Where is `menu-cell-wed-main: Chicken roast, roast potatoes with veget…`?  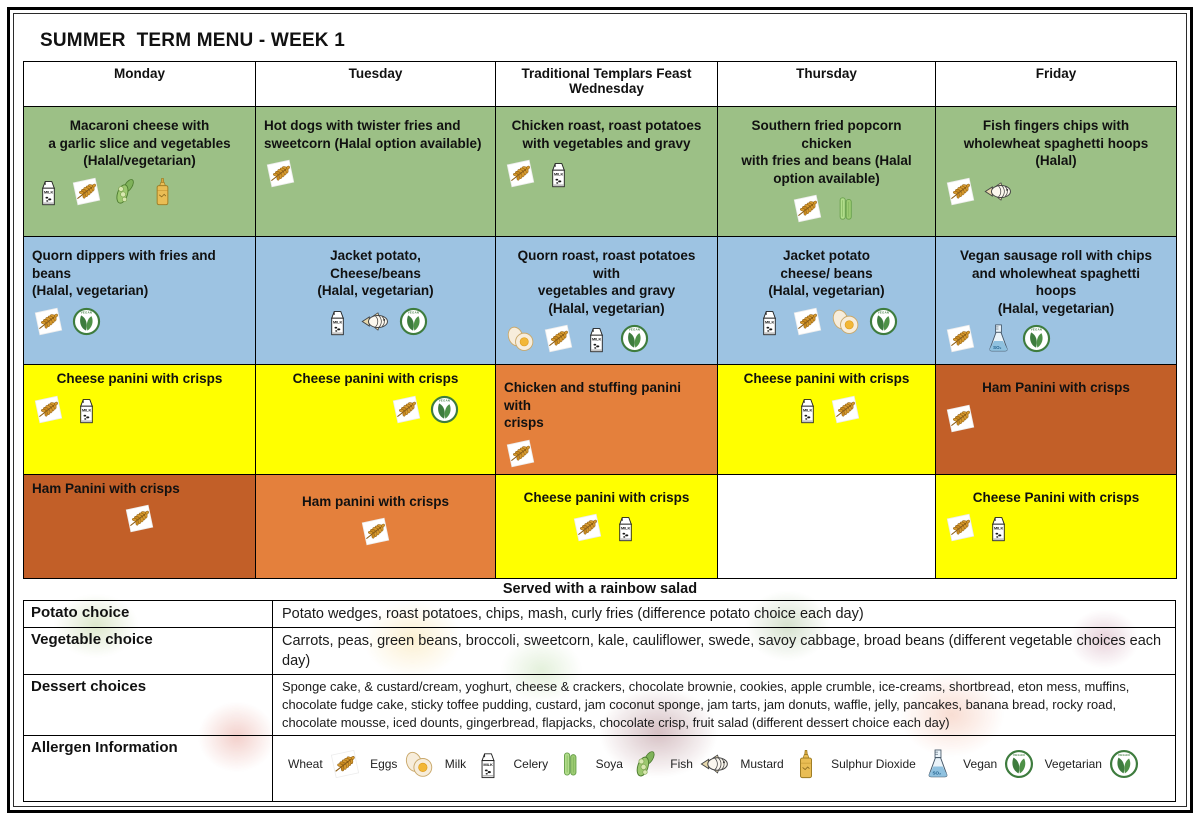
menu-cell-wed-main: Chicken roast, roast potatoes with veget… is located at coordinates (606, 171).